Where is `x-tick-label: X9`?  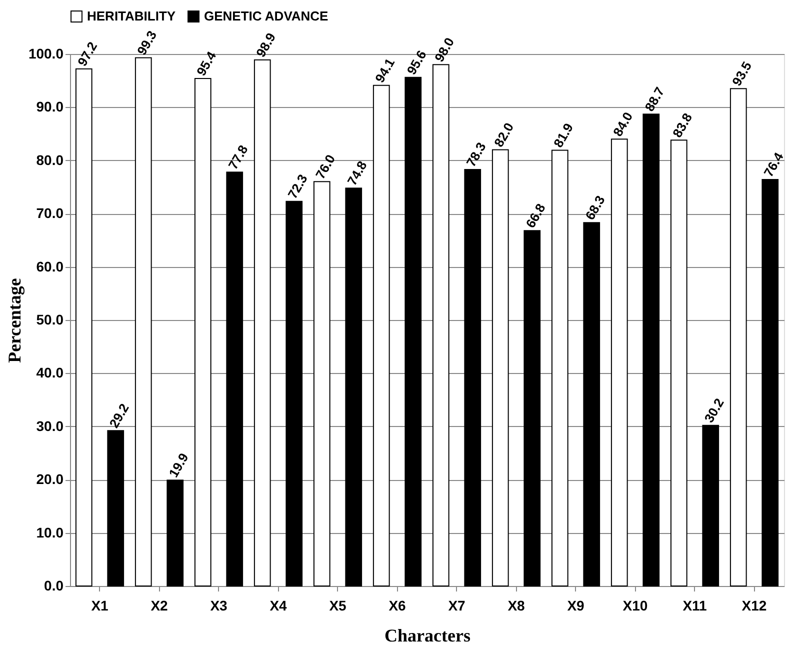 x-tick-label: X9 is located at coordinates (576, 606).